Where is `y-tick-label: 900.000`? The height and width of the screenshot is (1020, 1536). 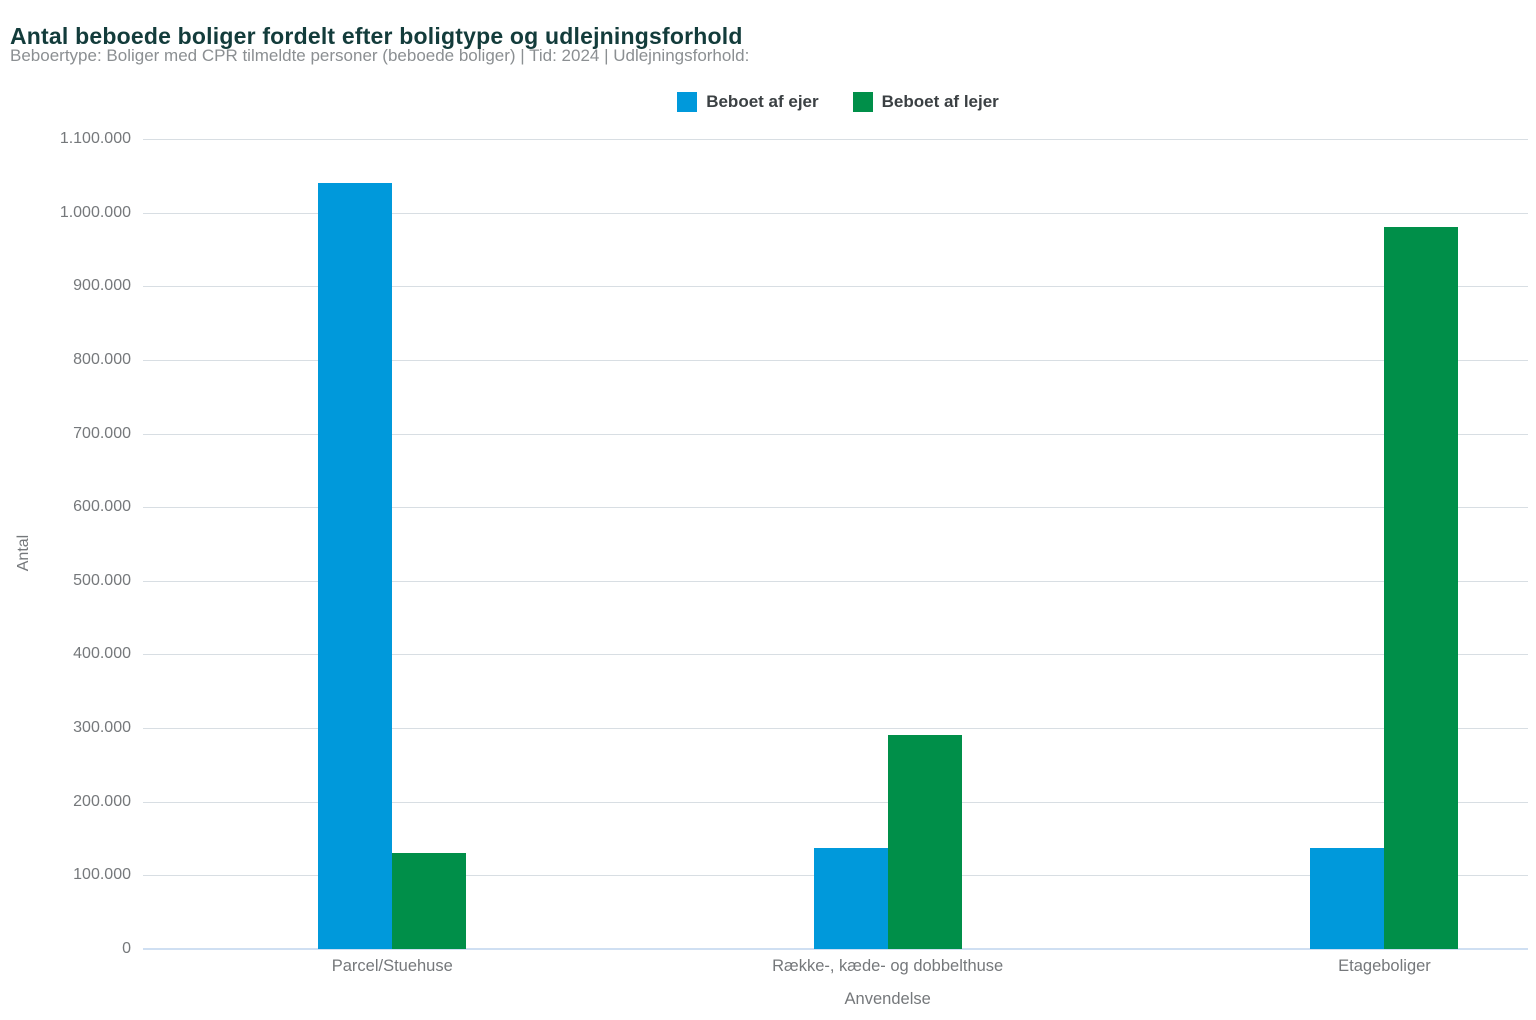 y-tick-label: 900.000 is located at coordinates (102, 286).